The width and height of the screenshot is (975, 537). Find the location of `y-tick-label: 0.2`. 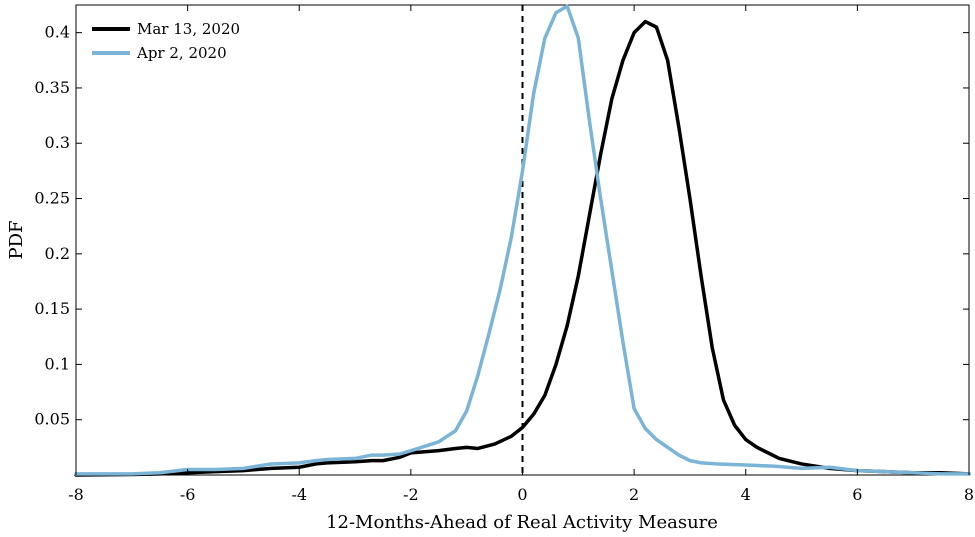

y-tick-label: 0.2 is located at coordinates (57, 253).